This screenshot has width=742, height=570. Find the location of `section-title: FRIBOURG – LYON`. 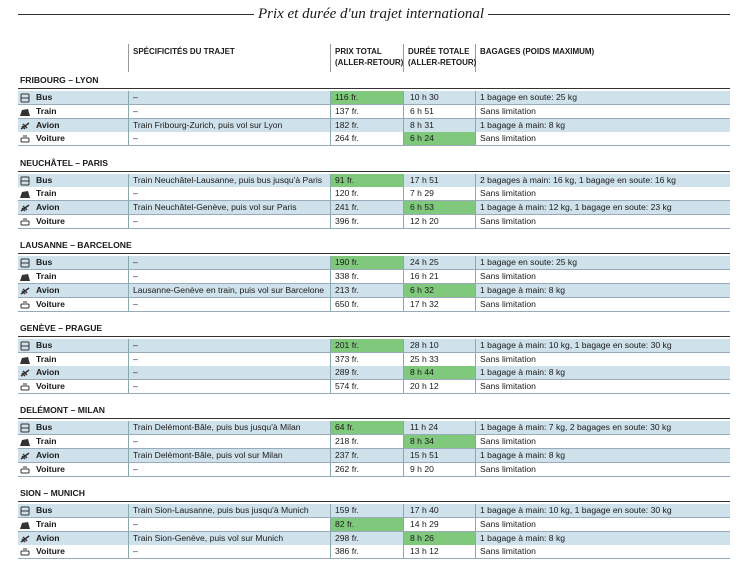

section-title: FRIBOURG – LYON is located at coordinates (59, 80).